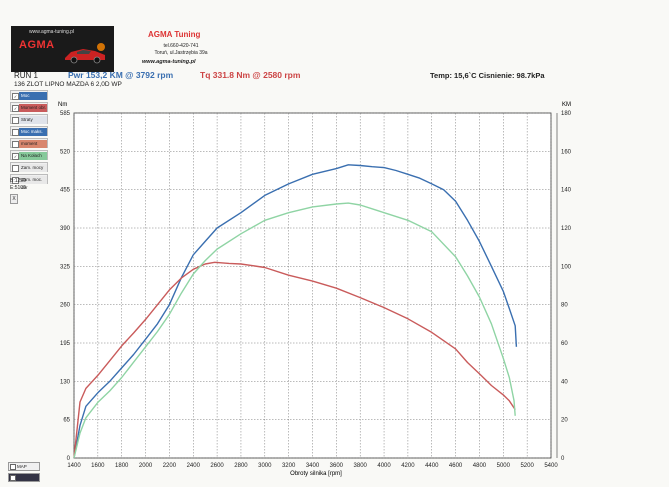 This screenshot has width=669, height=487. Describe the element at coordinates (26, 75) in the screenshot. I see `run-label: RUN 1` at that location.